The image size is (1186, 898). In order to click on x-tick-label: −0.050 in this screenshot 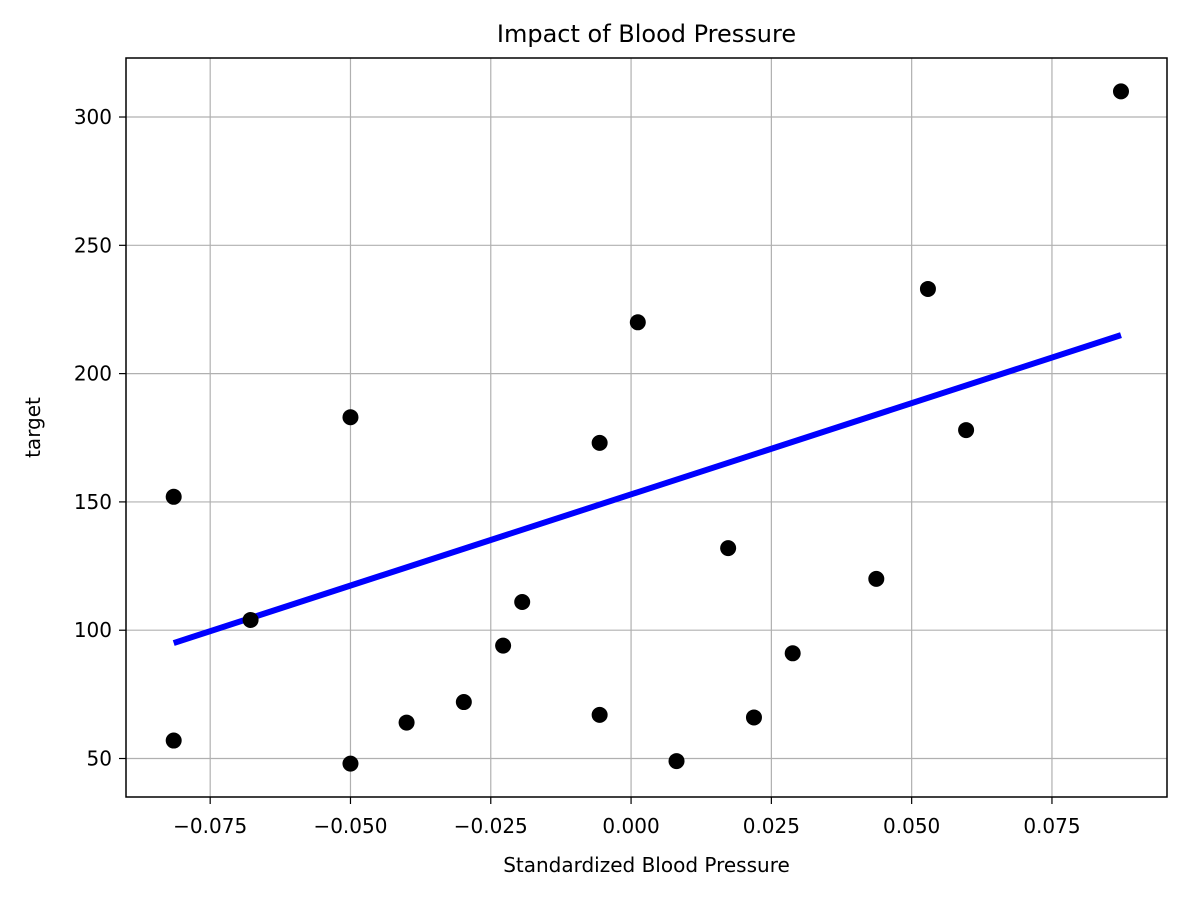, I will do `click(350, 826)`.